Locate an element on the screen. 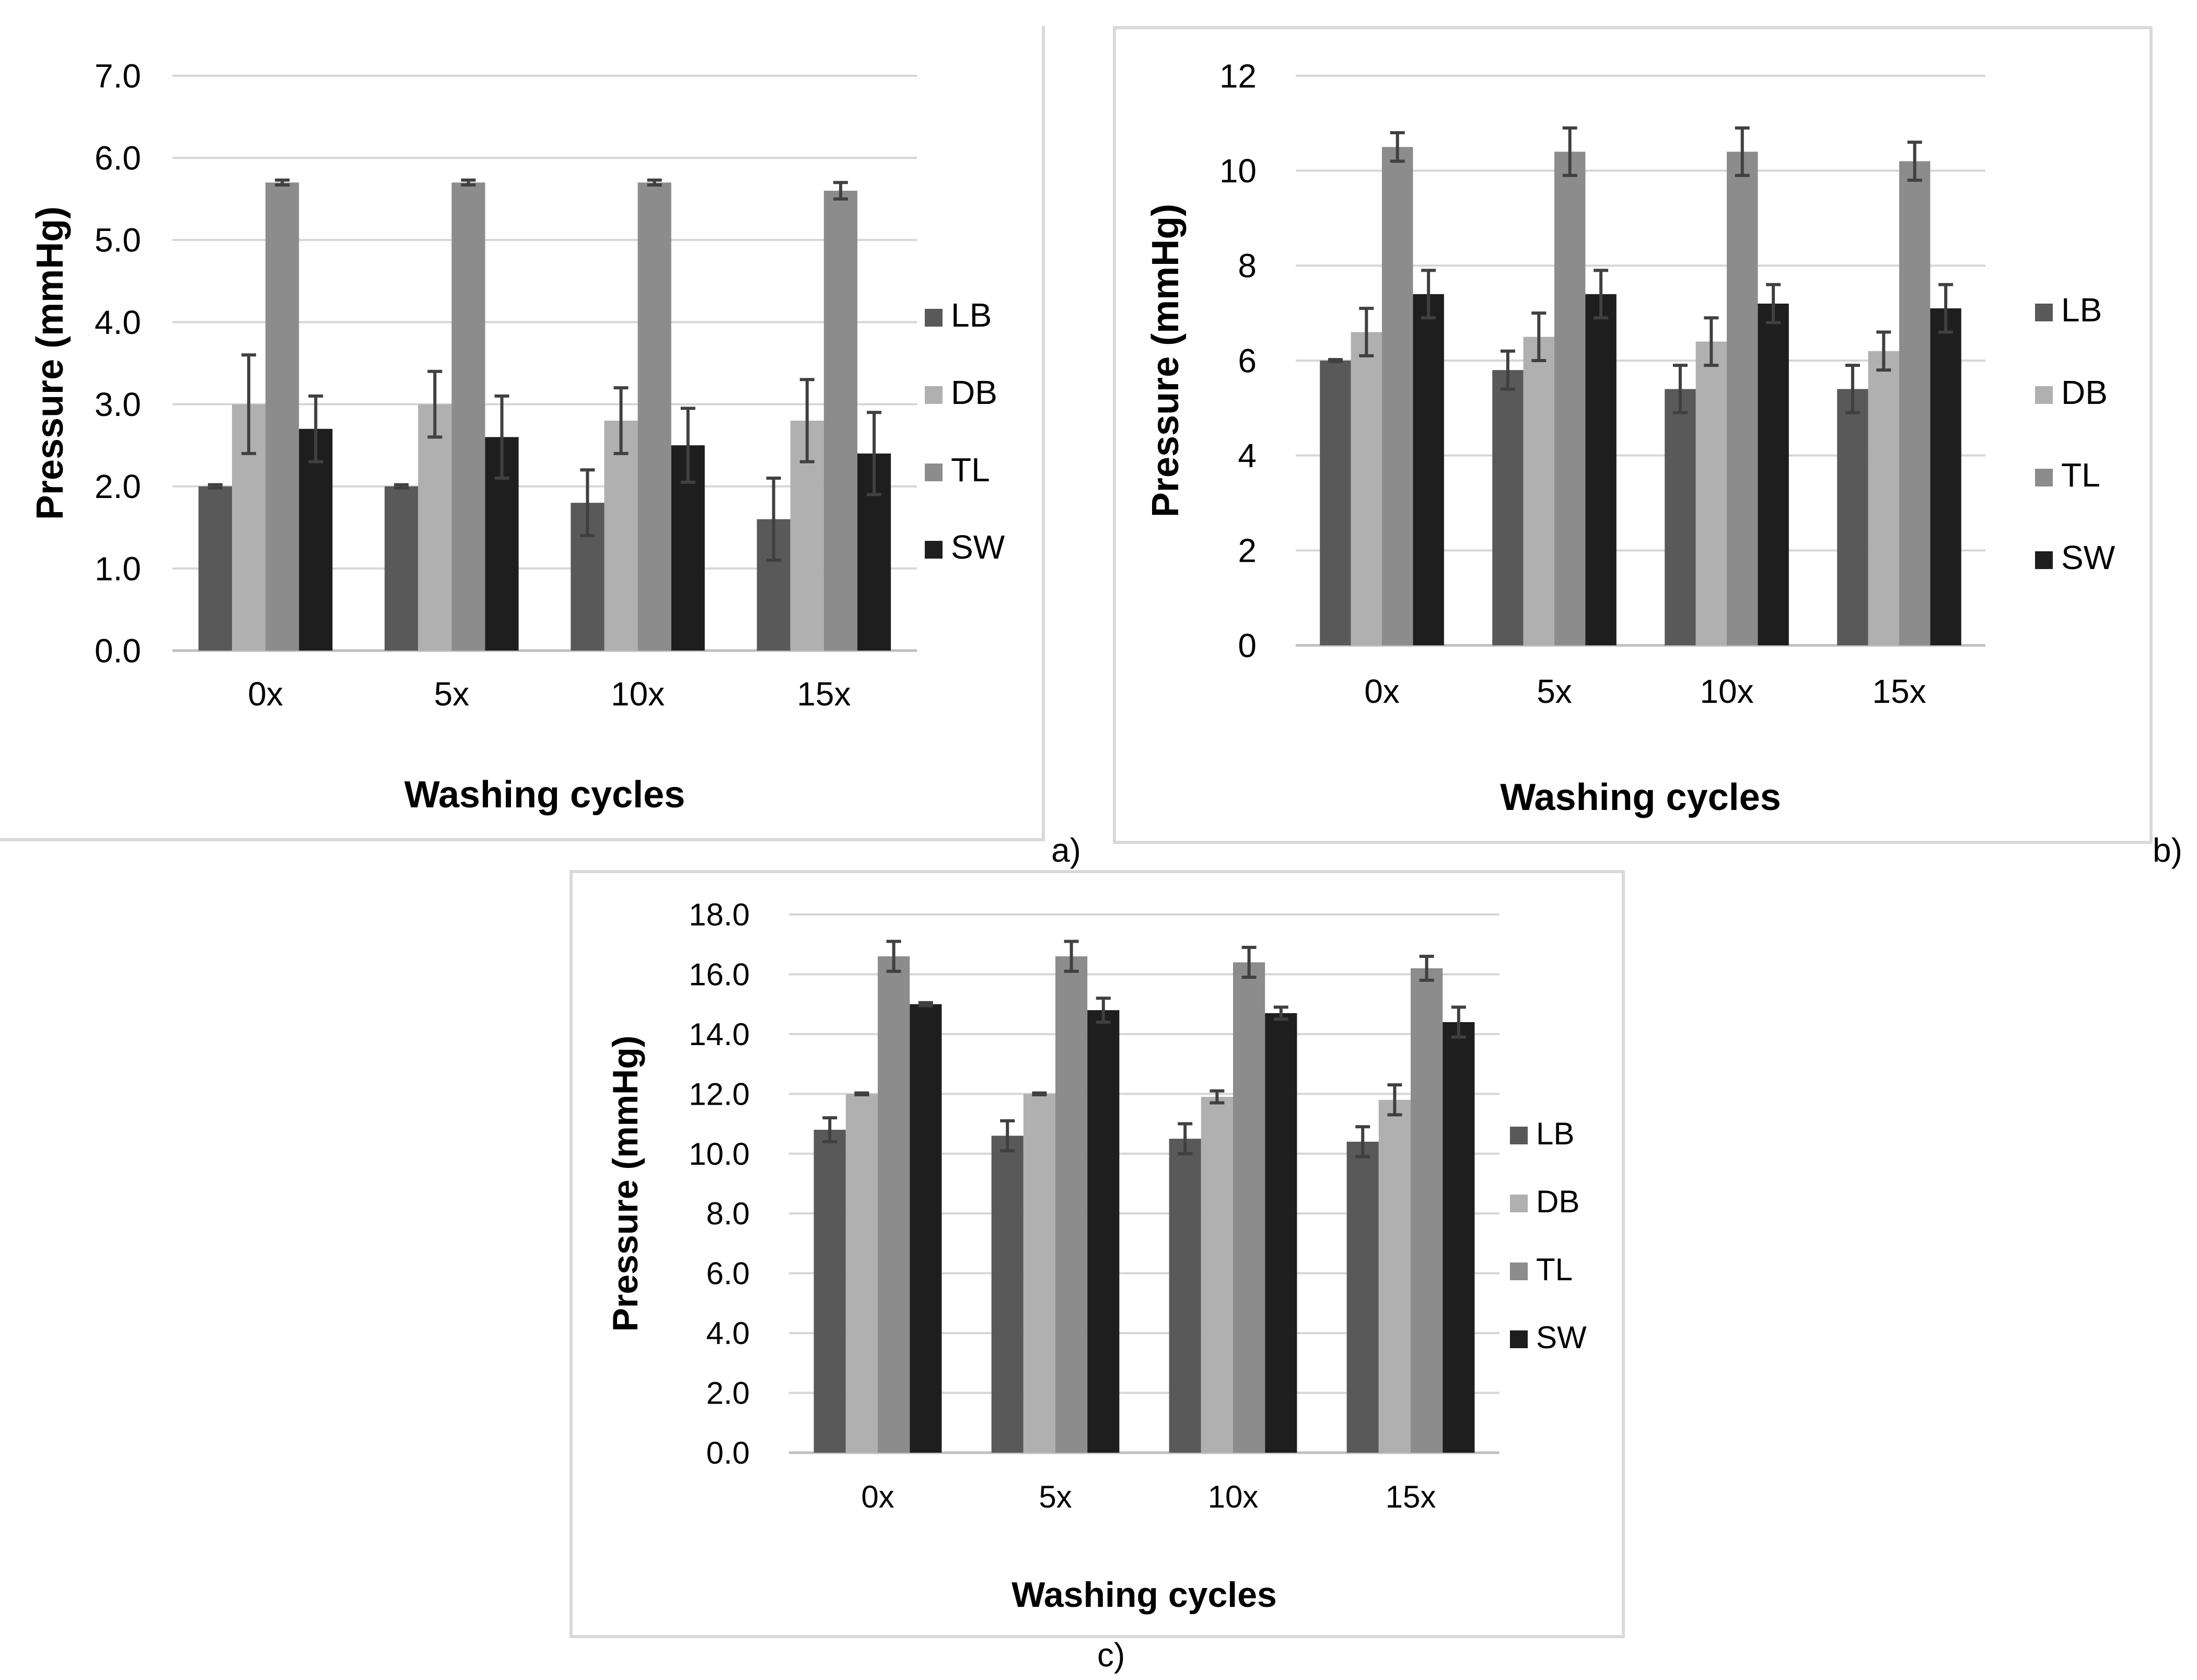  y-tick-label: 8.0 is located at coordinates (728, 1214).